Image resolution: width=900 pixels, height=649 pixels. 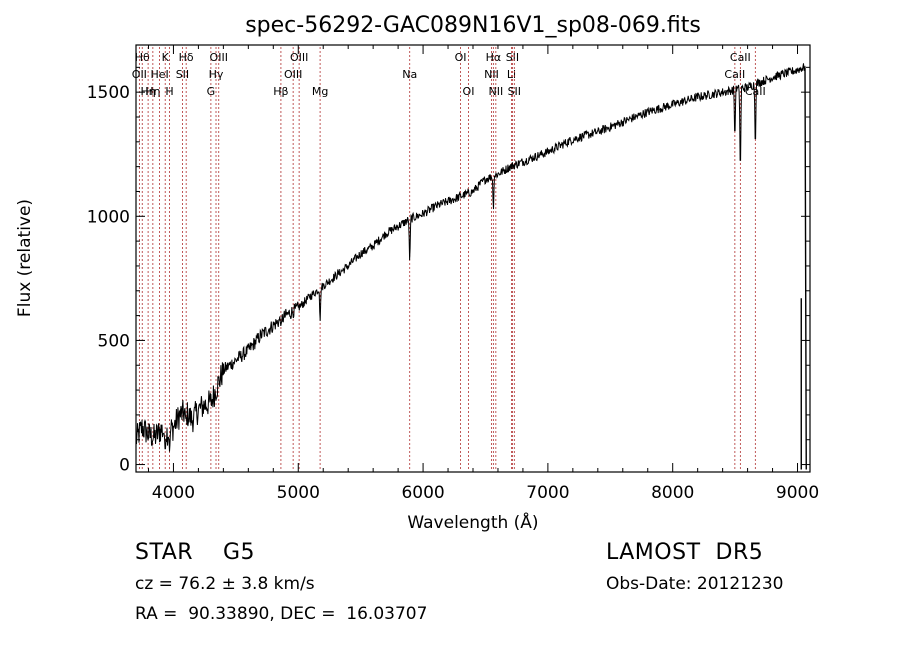 I want to click on line-marker-label: HeI, so click(x=159, y=74).